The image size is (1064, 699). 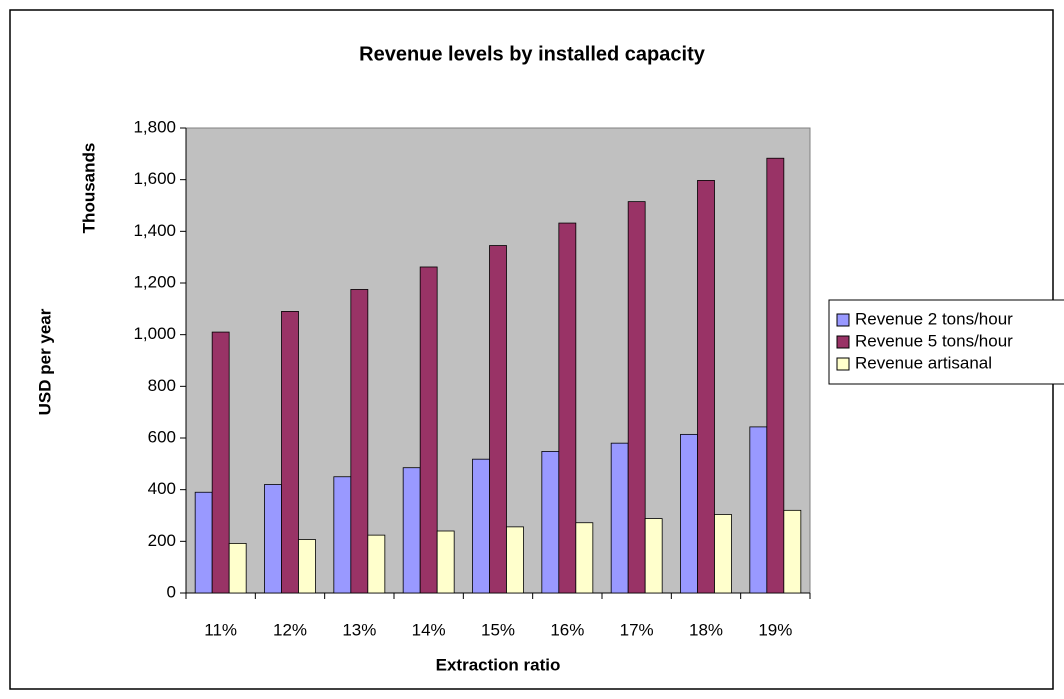 I want to click on x-tick-label: 11%, so click(x=220, y=629).